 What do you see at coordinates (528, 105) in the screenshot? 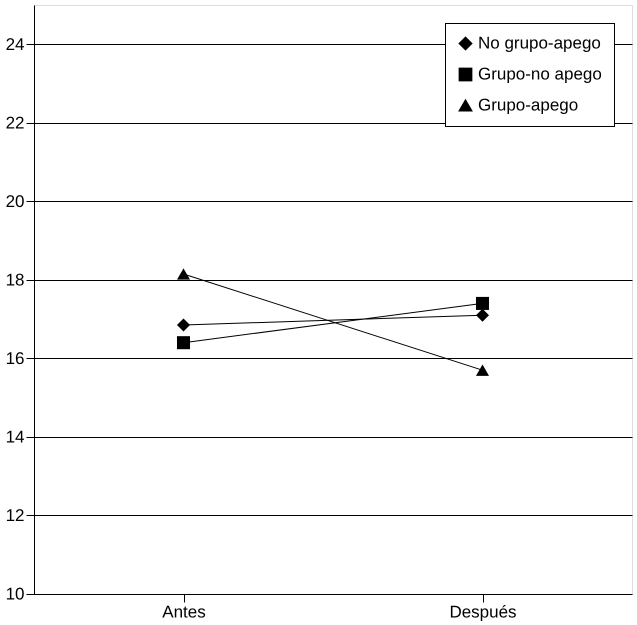
I see `legend-label: Grupo-apego` at bounding box center [528, 105].